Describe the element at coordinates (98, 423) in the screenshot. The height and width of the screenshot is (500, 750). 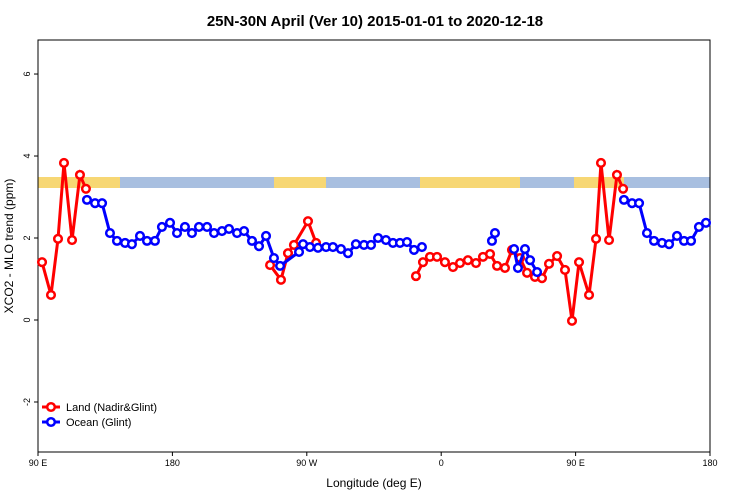
I see `legend-label: Ocean (Glint)` at that location.